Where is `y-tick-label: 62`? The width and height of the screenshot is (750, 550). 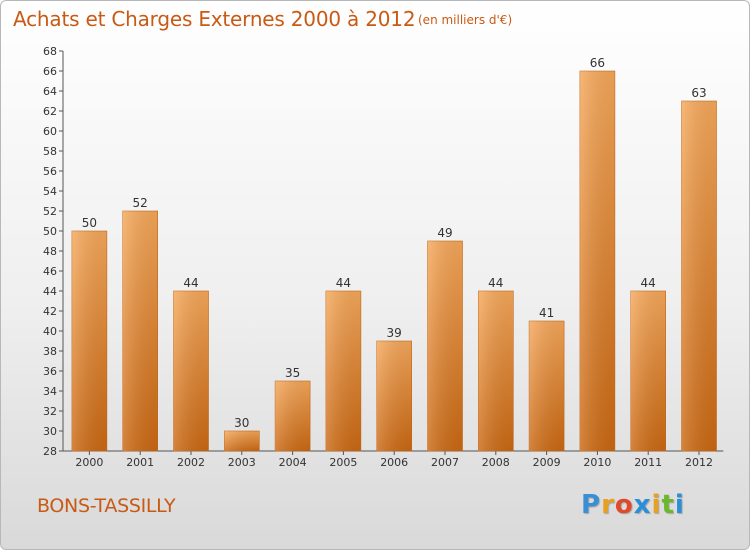 y-tick-label: 62 is located at coordinates (50, 111).